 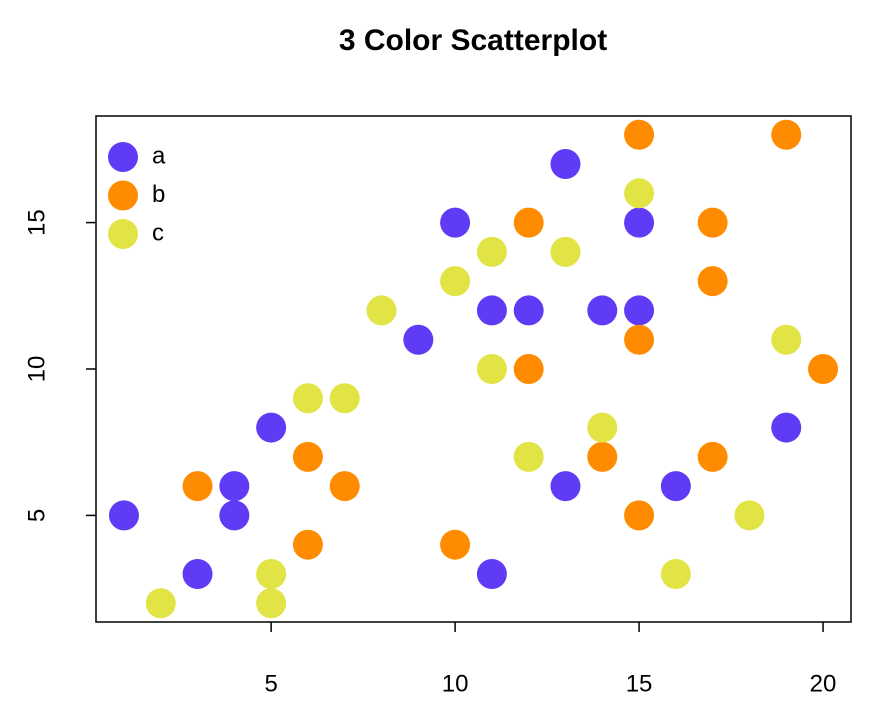 What do you see at coordinates (158, 232) in the screenshot?
I see `legend-label: c` at bounding box center [158, 232].